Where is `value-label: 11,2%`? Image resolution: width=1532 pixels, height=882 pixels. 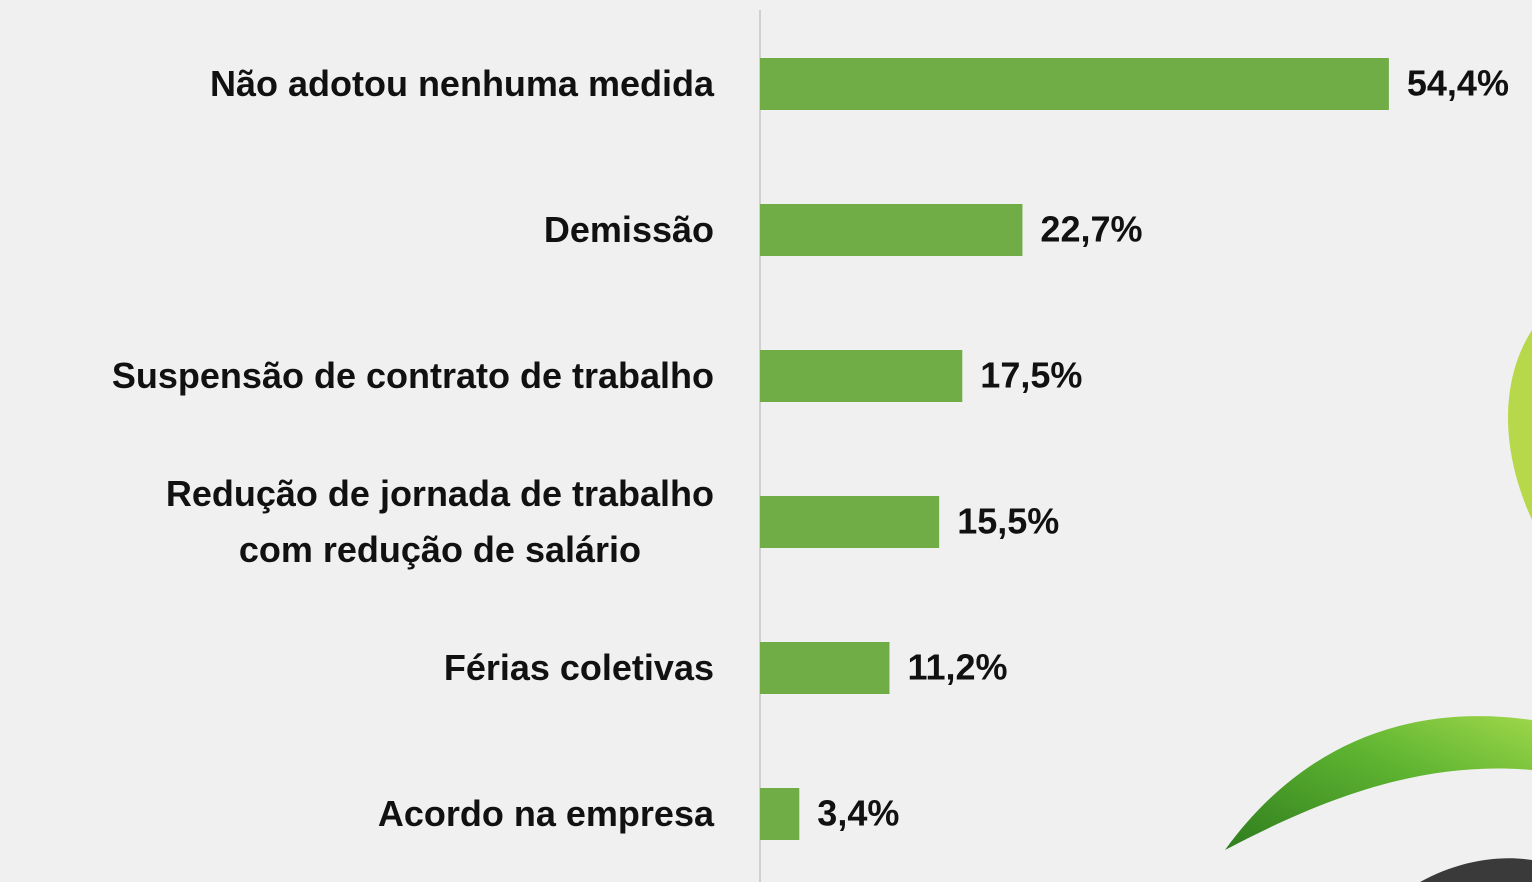 value-label: 11,2% is located at coordinates (957, 667).